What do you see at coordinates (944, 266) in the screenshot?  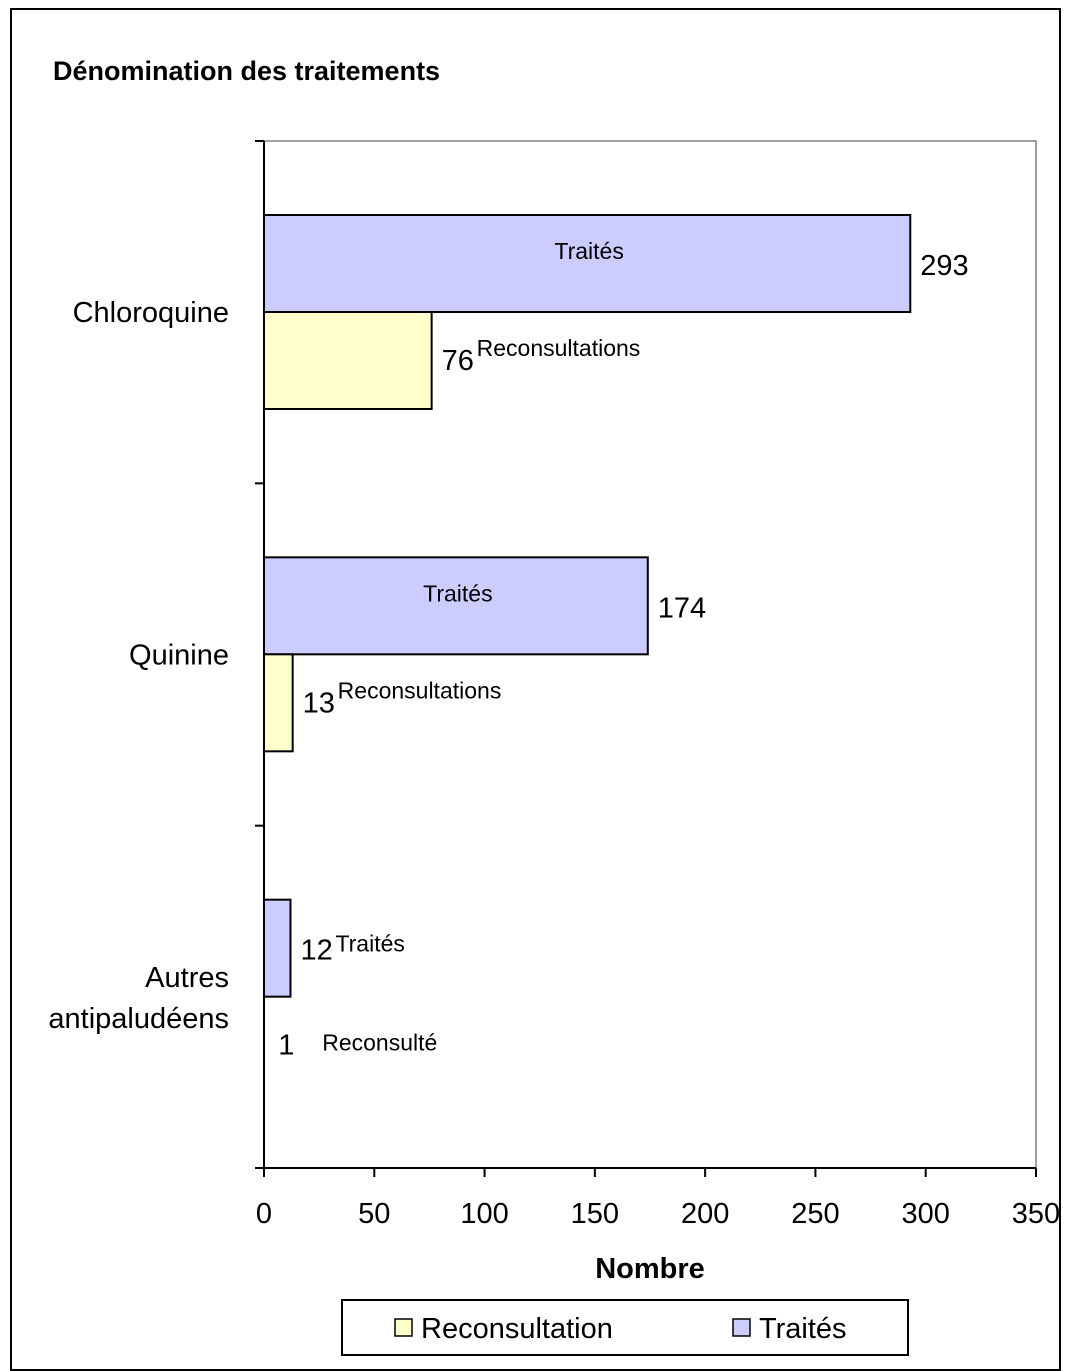 I see `data-label-value: 293` at bounding box center [944, 266].